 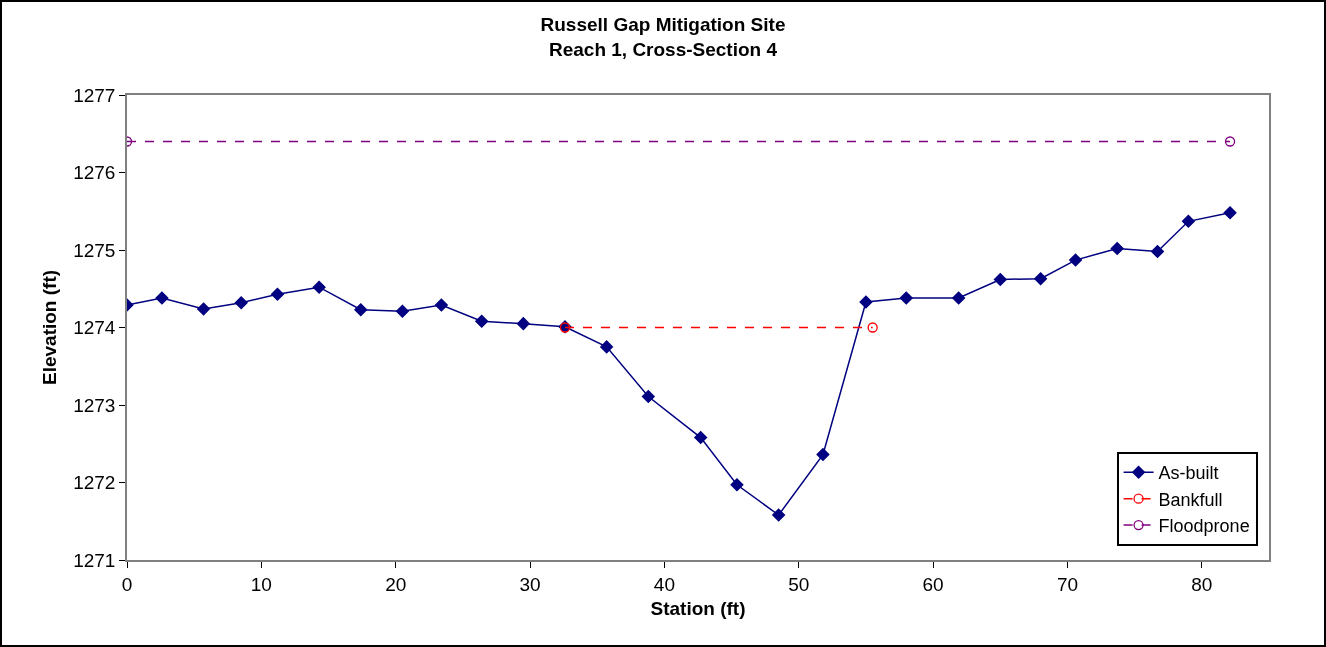 What do you see at coordinates (94, 483) in the screenshot?
I see `y-tick-label: 1272` at bounding box center [94, 483].